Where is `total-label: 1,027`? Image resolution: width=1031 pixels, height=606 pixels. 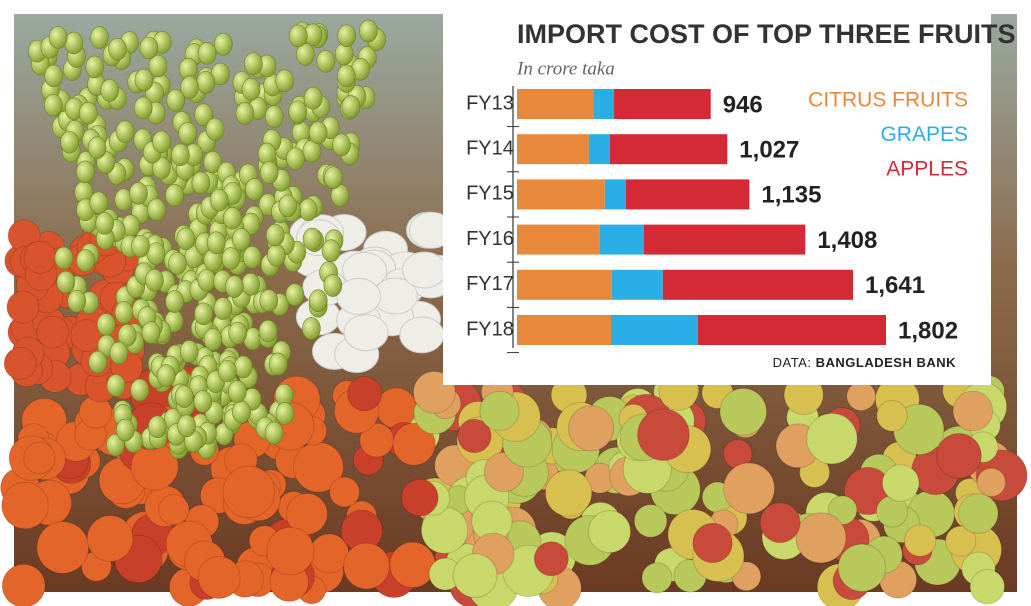 total-label: 1,027 is located at coordinates (769, 150).